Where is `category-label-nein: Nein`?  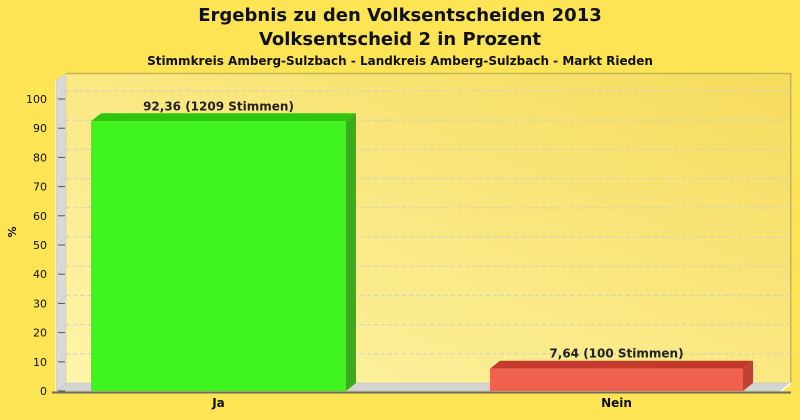 category-label-nein: Nein is located at coordinates (616, 403).